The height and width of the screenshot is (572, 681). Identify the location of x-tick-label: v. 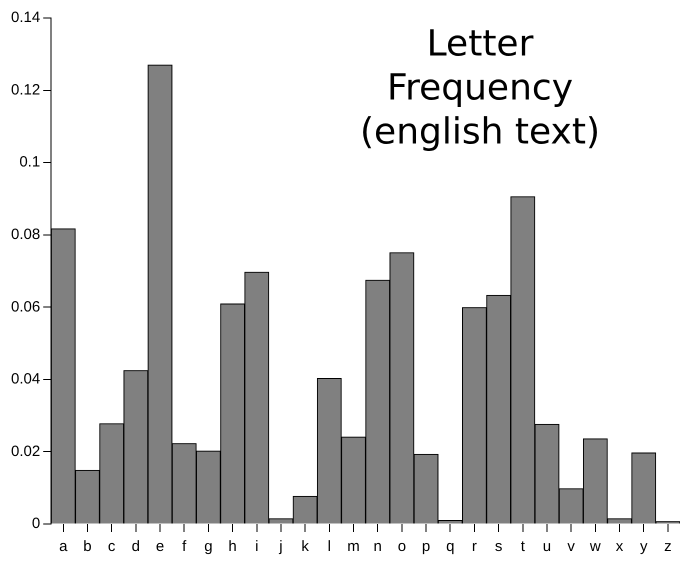
(571, 547).